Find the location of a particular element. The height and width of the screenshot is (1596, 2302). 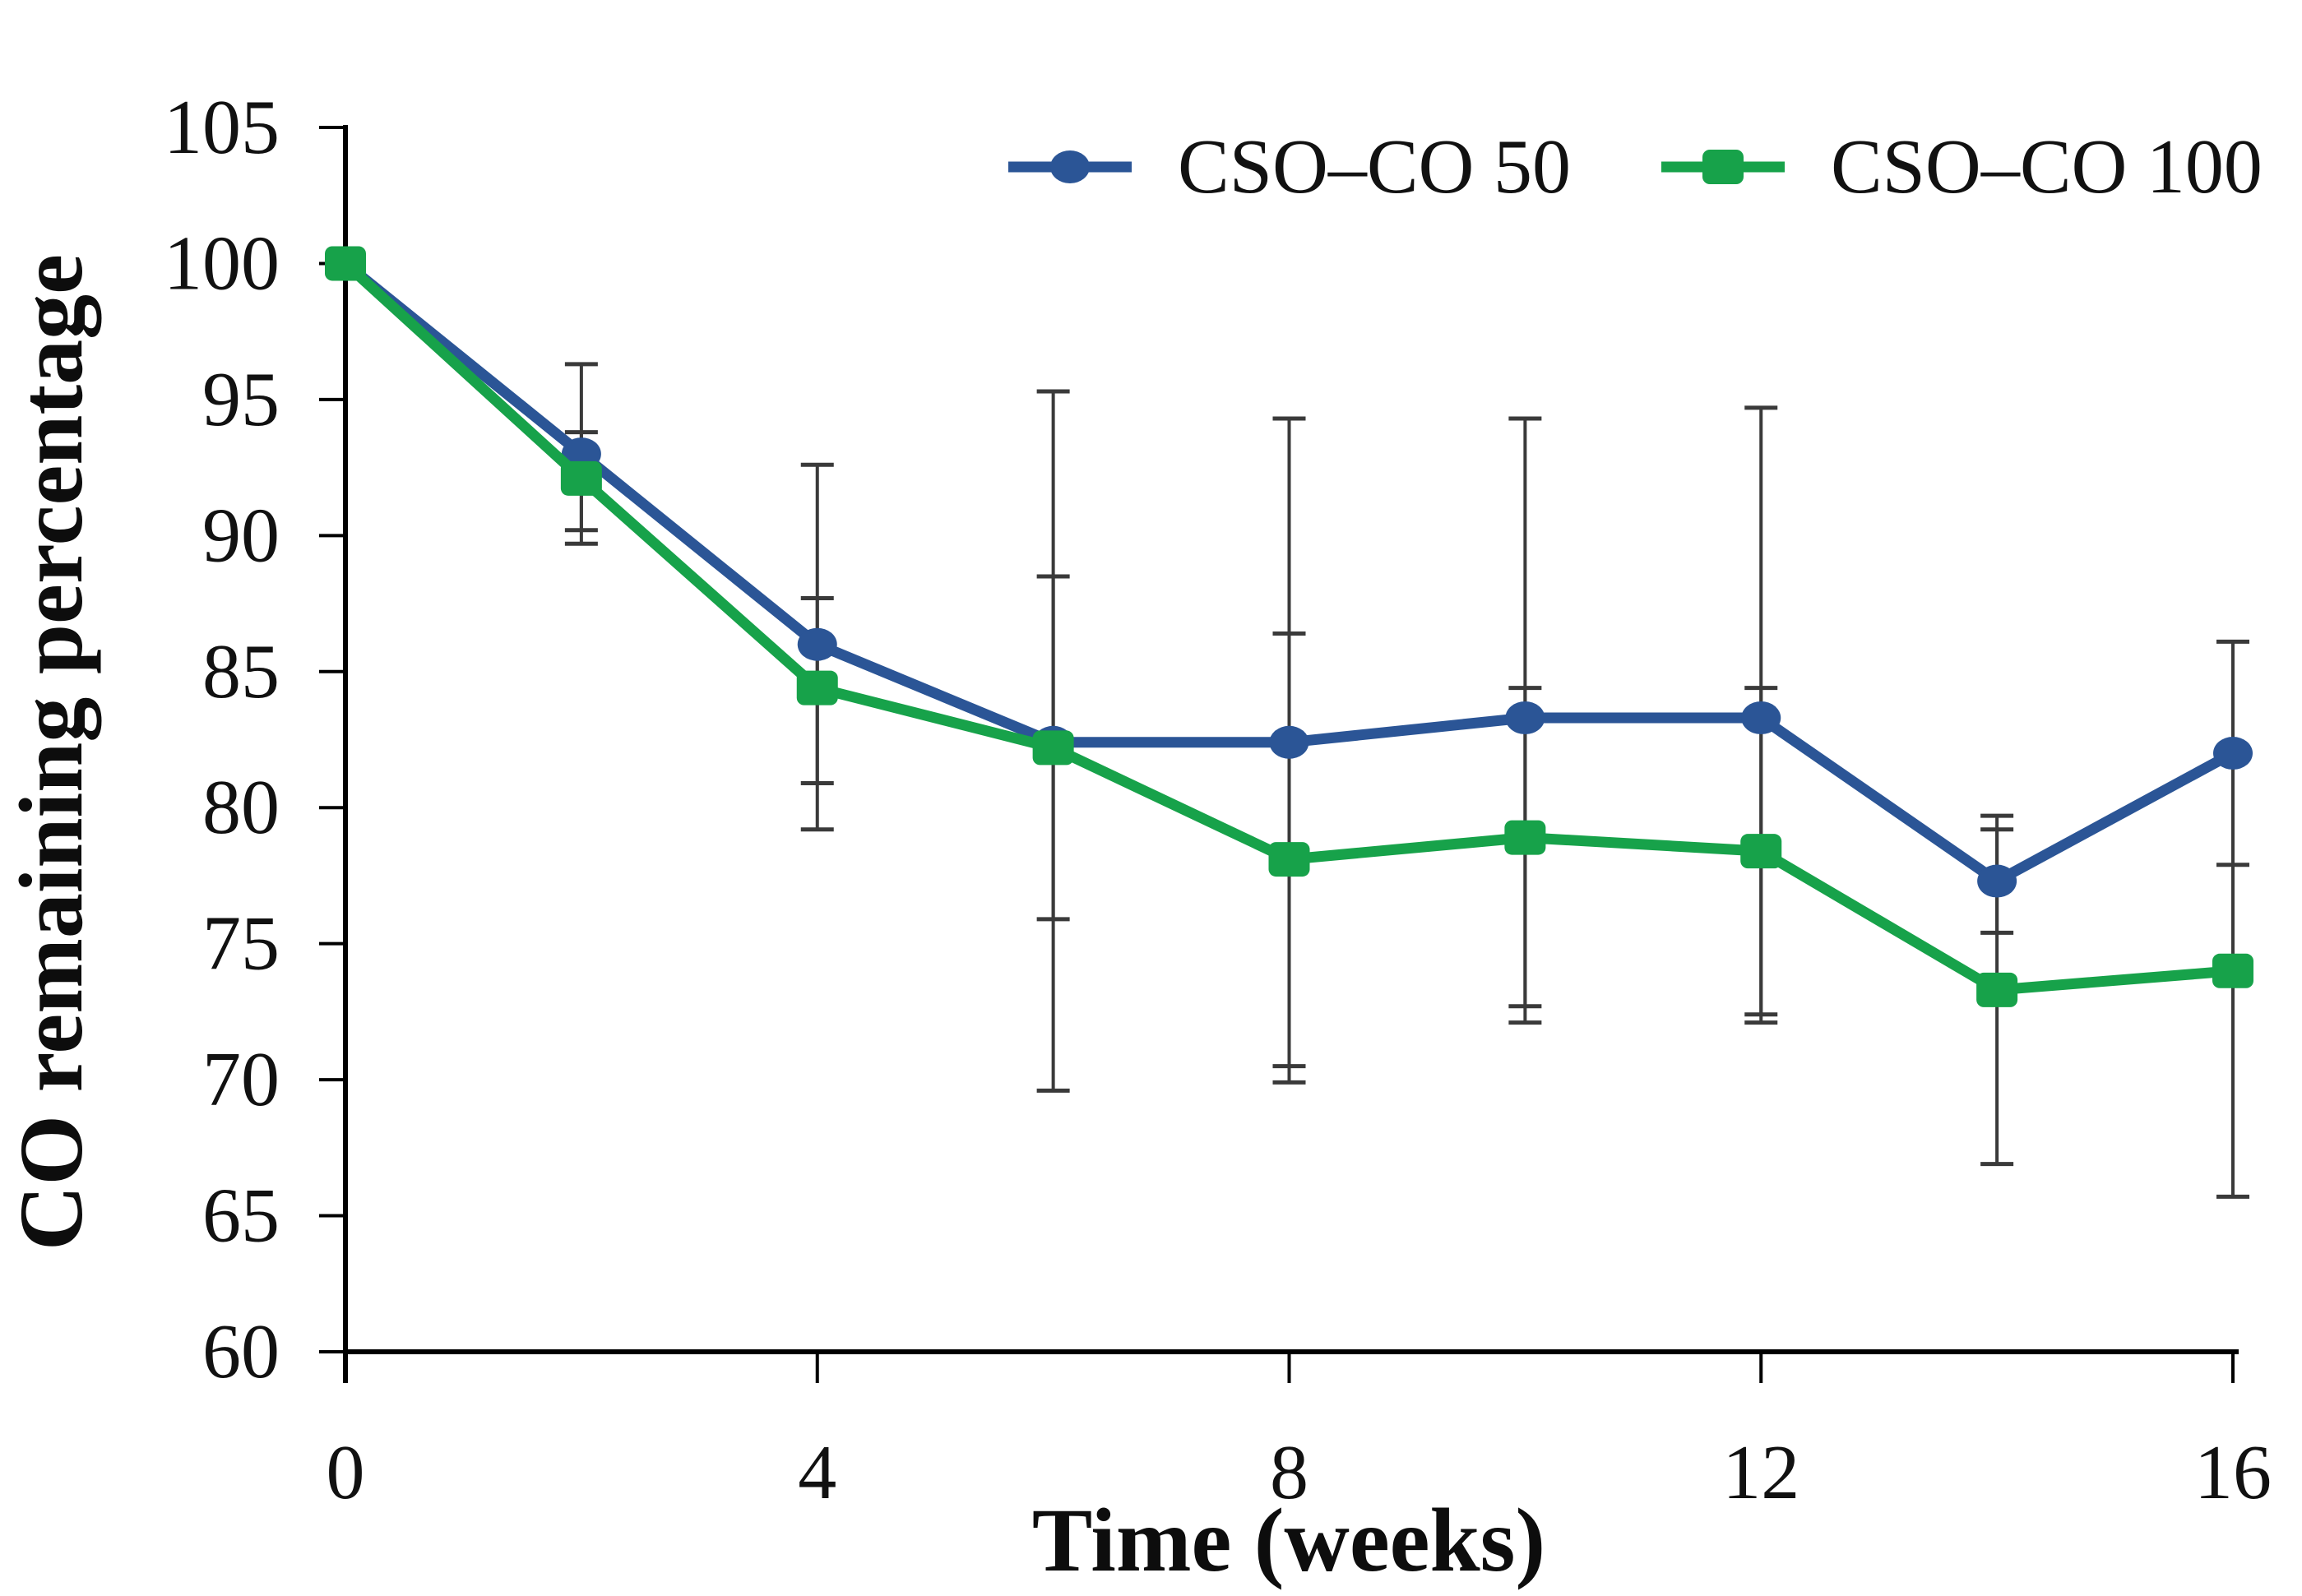

y-tick-label-100: 100 is located at coordinates (222, 263).